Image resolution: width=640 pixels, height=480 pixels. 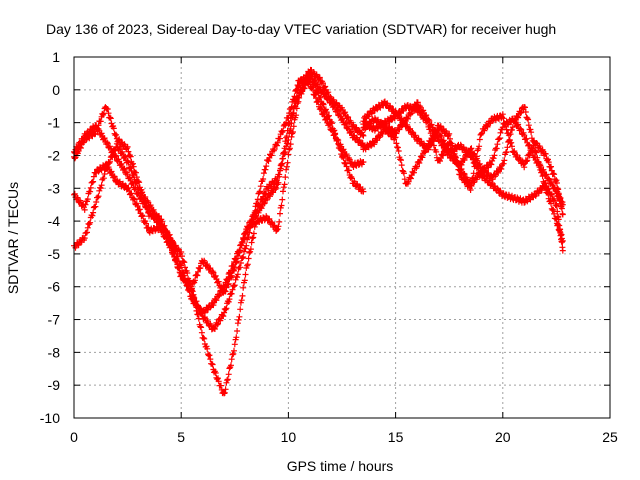 I want to click on x-tick-label: 20, so click(x=503, y=437).